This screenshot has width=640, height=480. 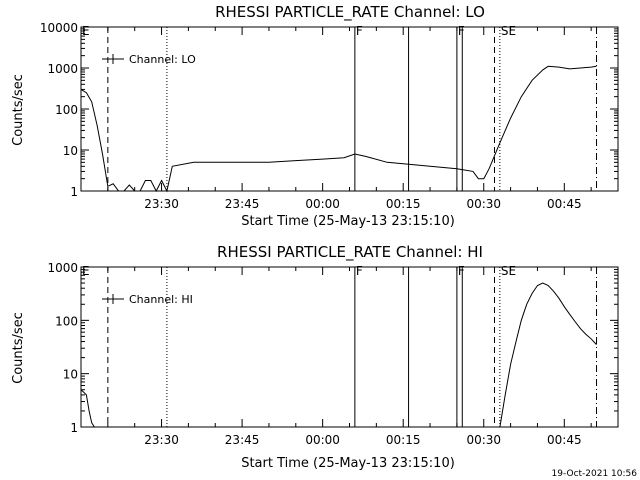 What do you see at coordinates (161, 204) in the screenshot?
I see `x-tick-label-lo: 23:30` at bounding box center [161, 204].